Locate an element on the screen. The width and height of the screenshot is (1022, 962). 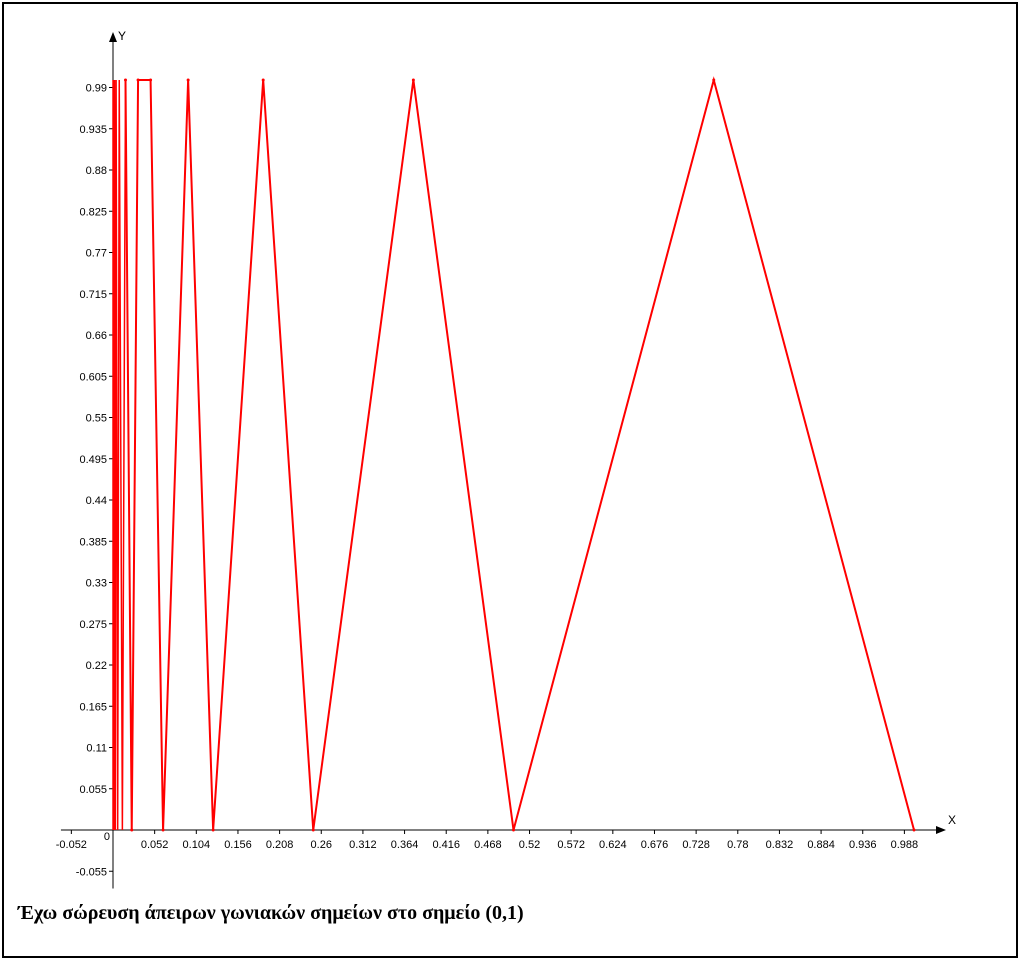
y-tick-label: 0.385 is located at coordinates (93, 542).